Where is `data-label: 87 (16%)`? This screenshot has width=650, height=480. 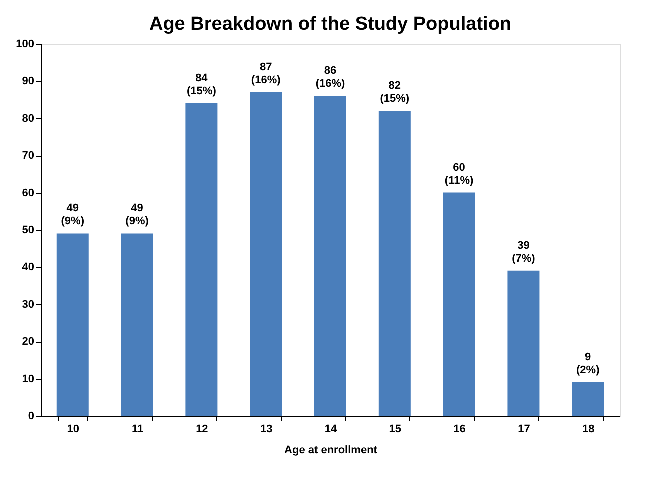 data-label: 87 (16%) is located at coordinates (266, 73).